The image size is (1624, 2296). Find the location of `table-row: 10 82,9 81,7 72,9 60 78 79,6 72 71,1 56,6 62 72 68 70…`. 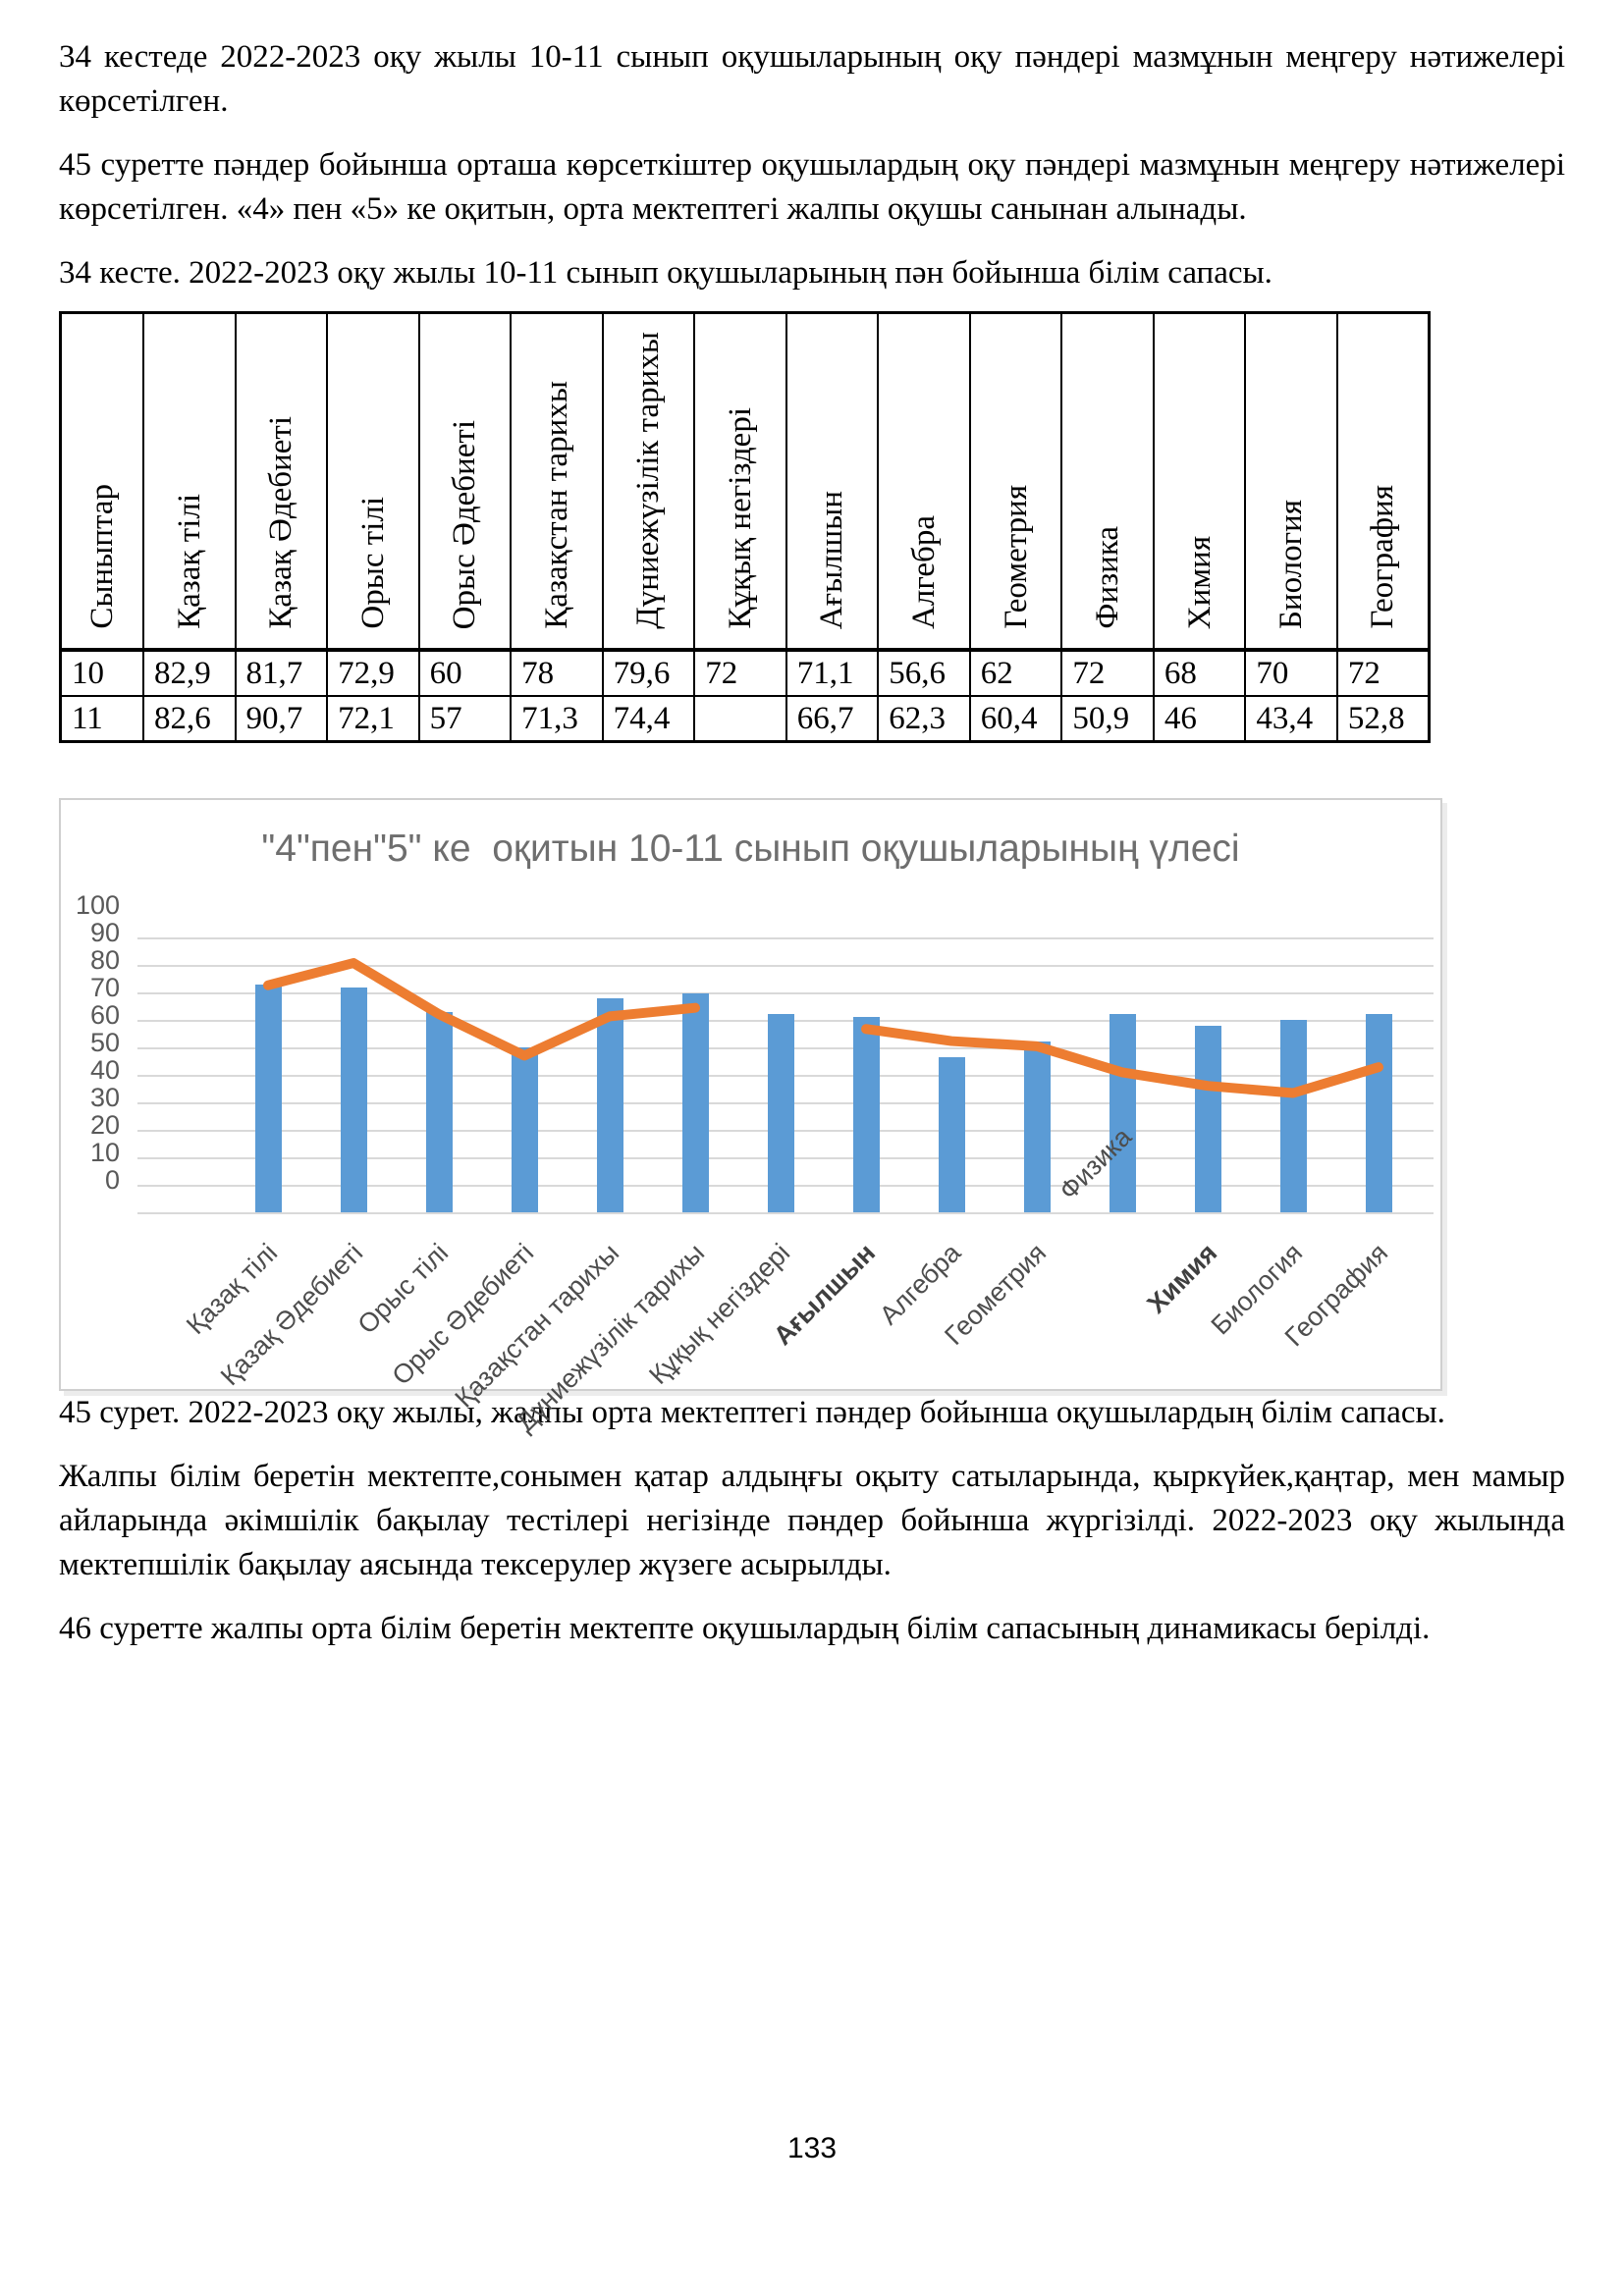

table-row: 10 82,9 81,7 72,9 60 78 79,6 72 71,1 56,6 62 72 68 70… is located at coordinates (745, 673).